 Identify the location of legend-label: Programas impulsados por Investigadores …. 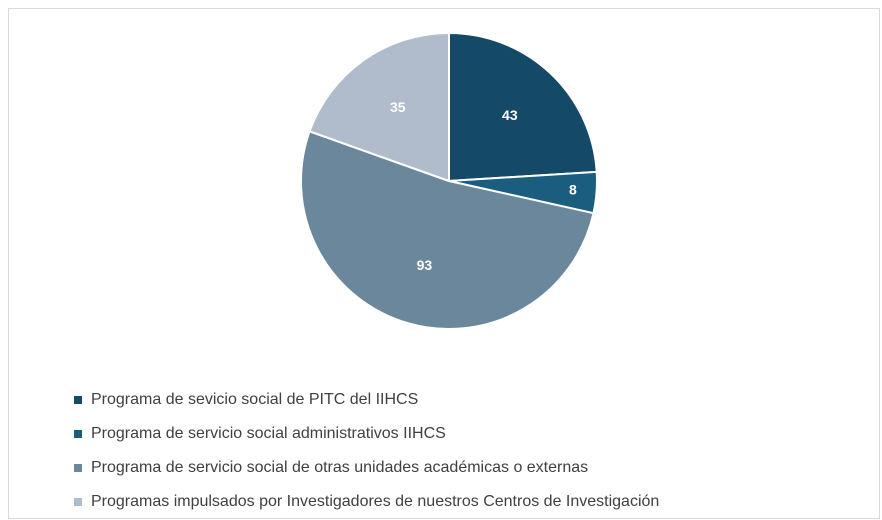
(375, 501).